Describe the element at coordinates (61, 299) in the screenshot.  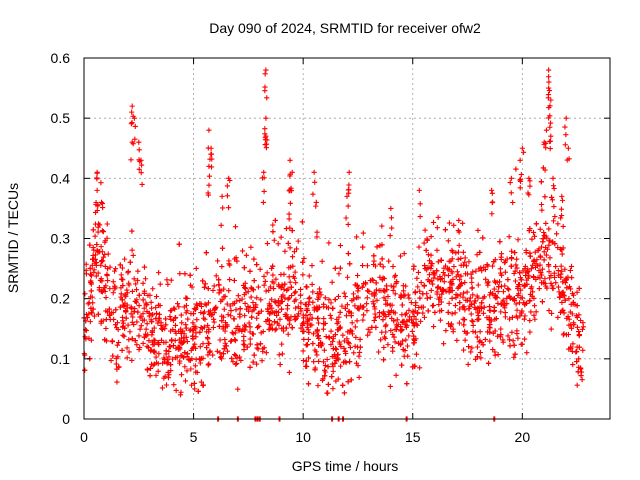
I see `y-tick-label: 0.2` at that location.